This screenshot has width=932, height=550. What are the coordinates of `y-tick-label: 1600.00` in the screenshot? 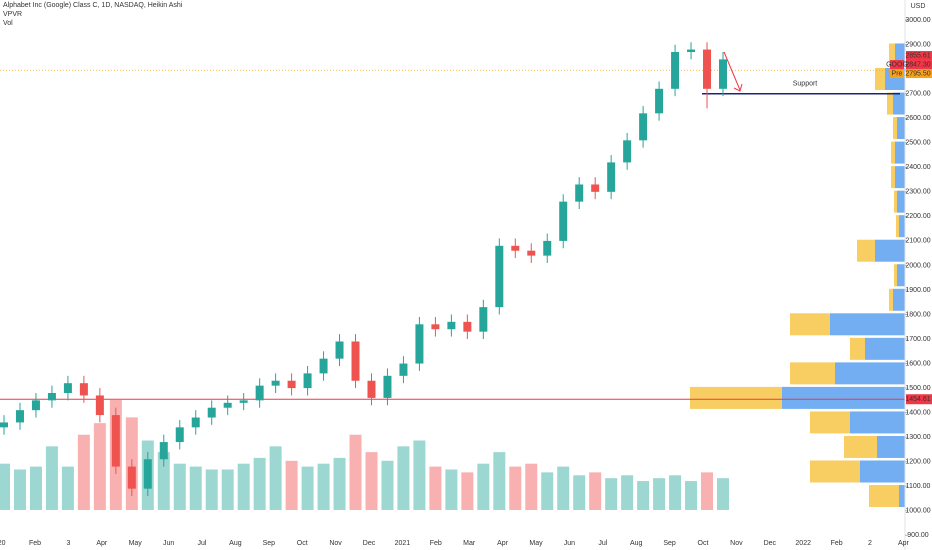 It's located at (917, 363).